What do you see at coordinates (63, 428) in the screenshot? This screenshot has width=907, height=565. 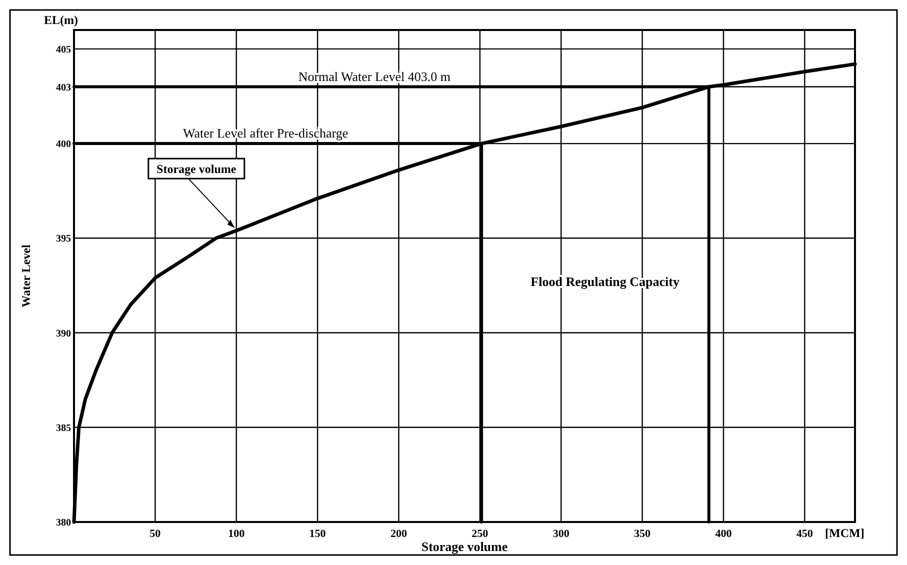 I see `y-tick-label: 385` at bounding box center [63, 428].